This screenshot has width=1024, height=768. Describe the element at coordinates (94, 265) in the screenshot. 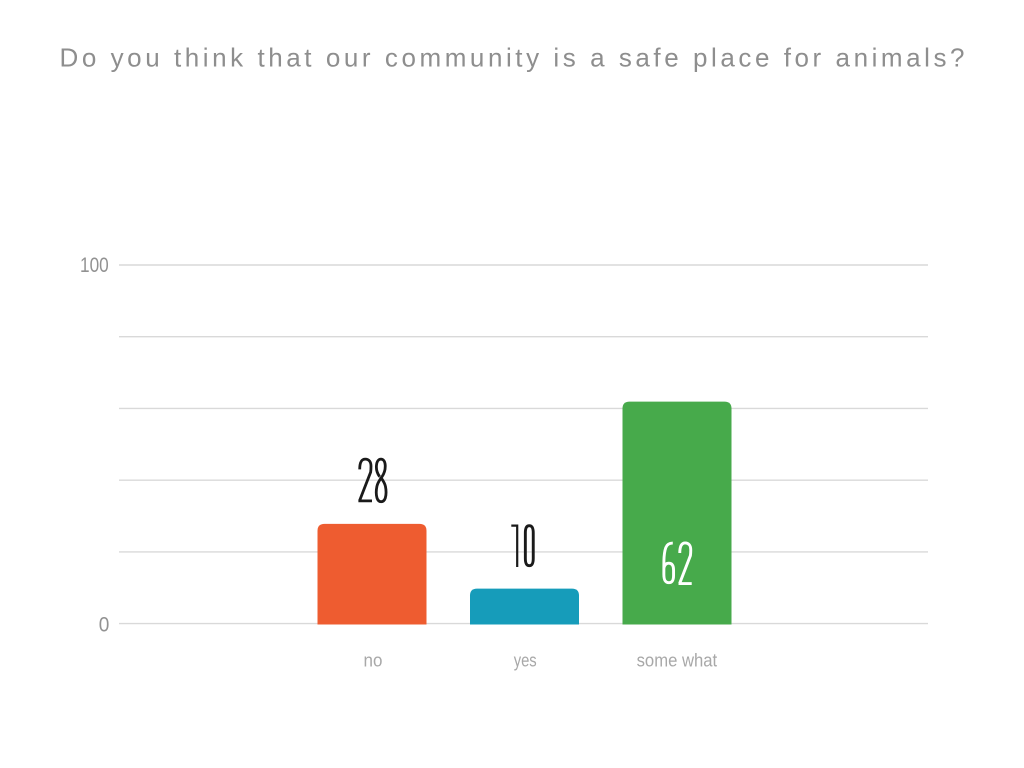

I see `svg-text: 100` at that location.